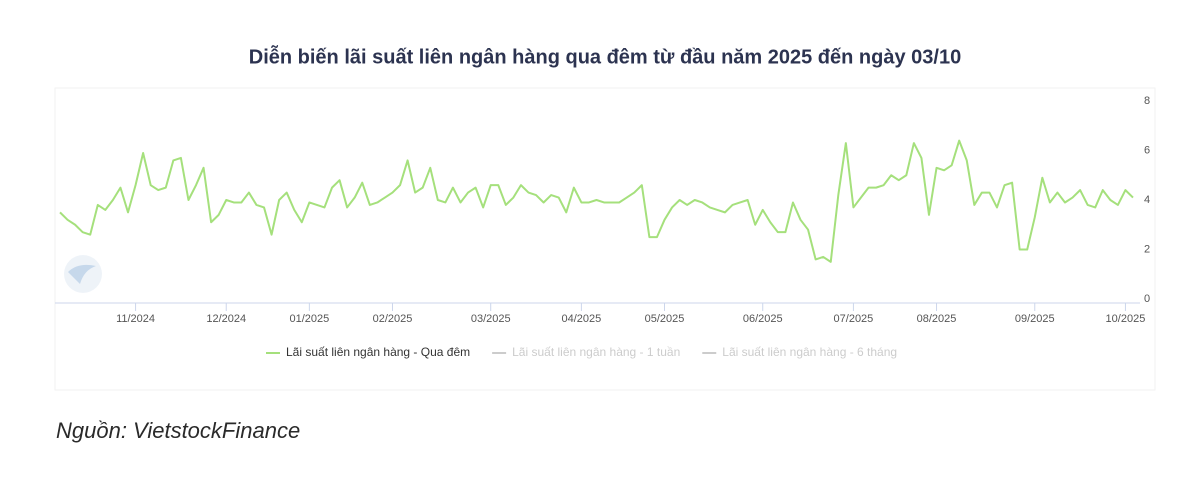 The height and width of the screenshot is (491, 1200). I want to click on legend-item: Lãi suất liên ngân hàng - 6 tháng, so click(799, 352).